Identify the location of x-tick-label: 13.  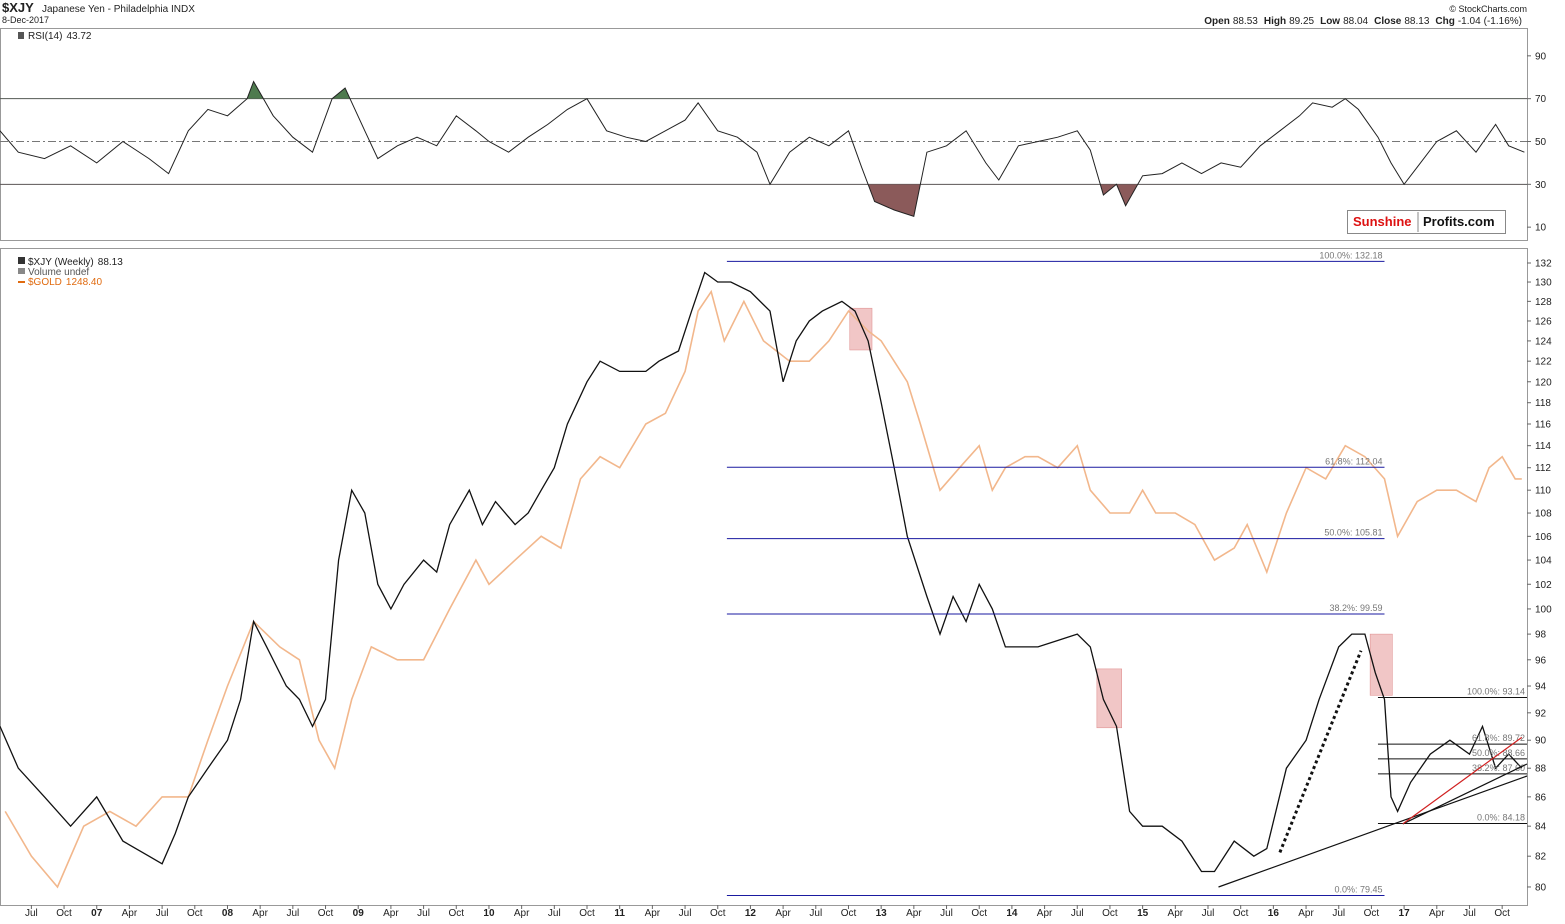
(882, 913).